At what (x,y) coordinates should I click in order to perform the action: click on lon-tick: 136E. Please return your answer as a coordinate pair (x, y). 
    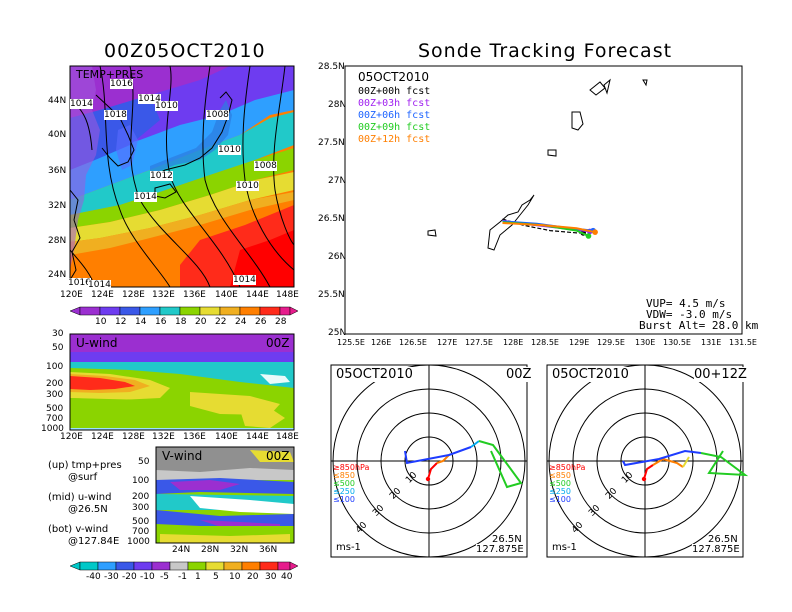
    Looking at the image, I should click on (194, 437).